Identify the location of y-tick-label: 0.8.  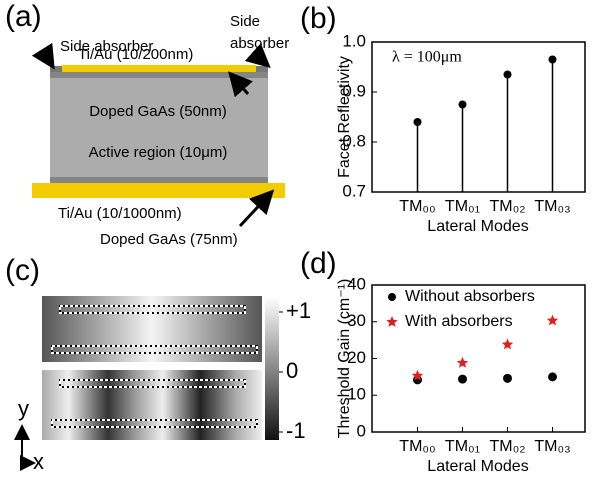
(354, 140).